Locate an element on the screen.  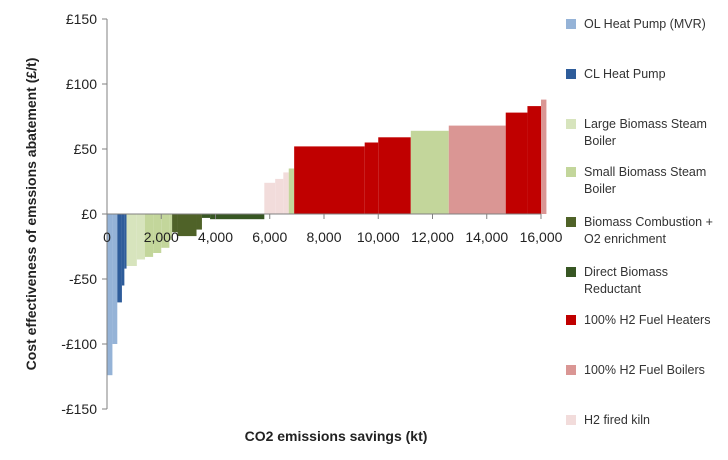
x-tick-label: 14,000 is located at coordinates (486, 237).